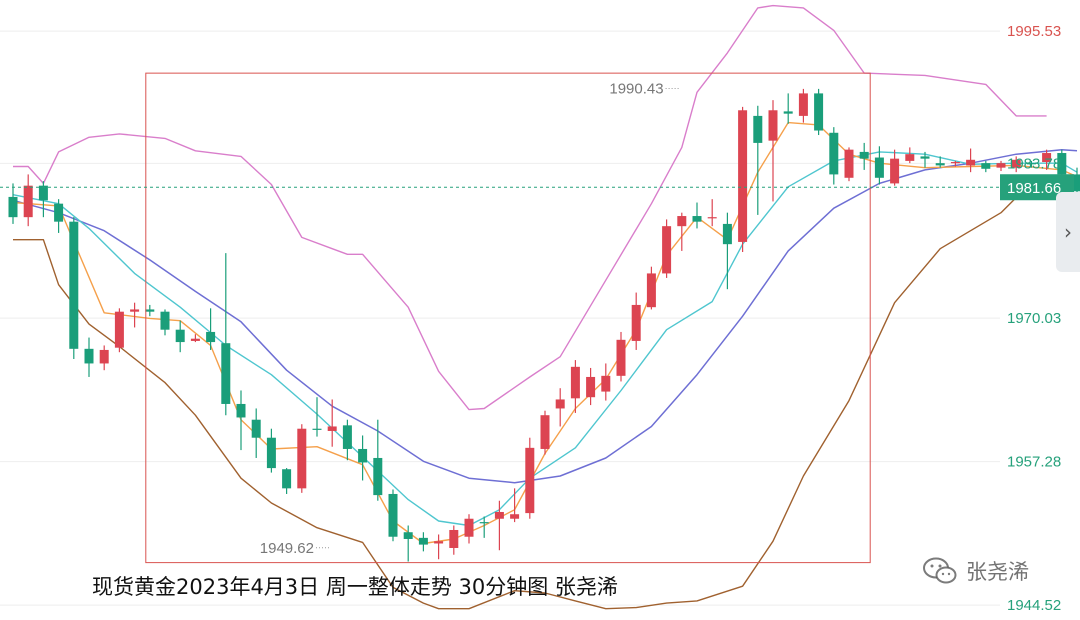 The height and width of the screenshot is (620, 1080). I want to click on chevron-right-icon: ›, so click(1068, 232).